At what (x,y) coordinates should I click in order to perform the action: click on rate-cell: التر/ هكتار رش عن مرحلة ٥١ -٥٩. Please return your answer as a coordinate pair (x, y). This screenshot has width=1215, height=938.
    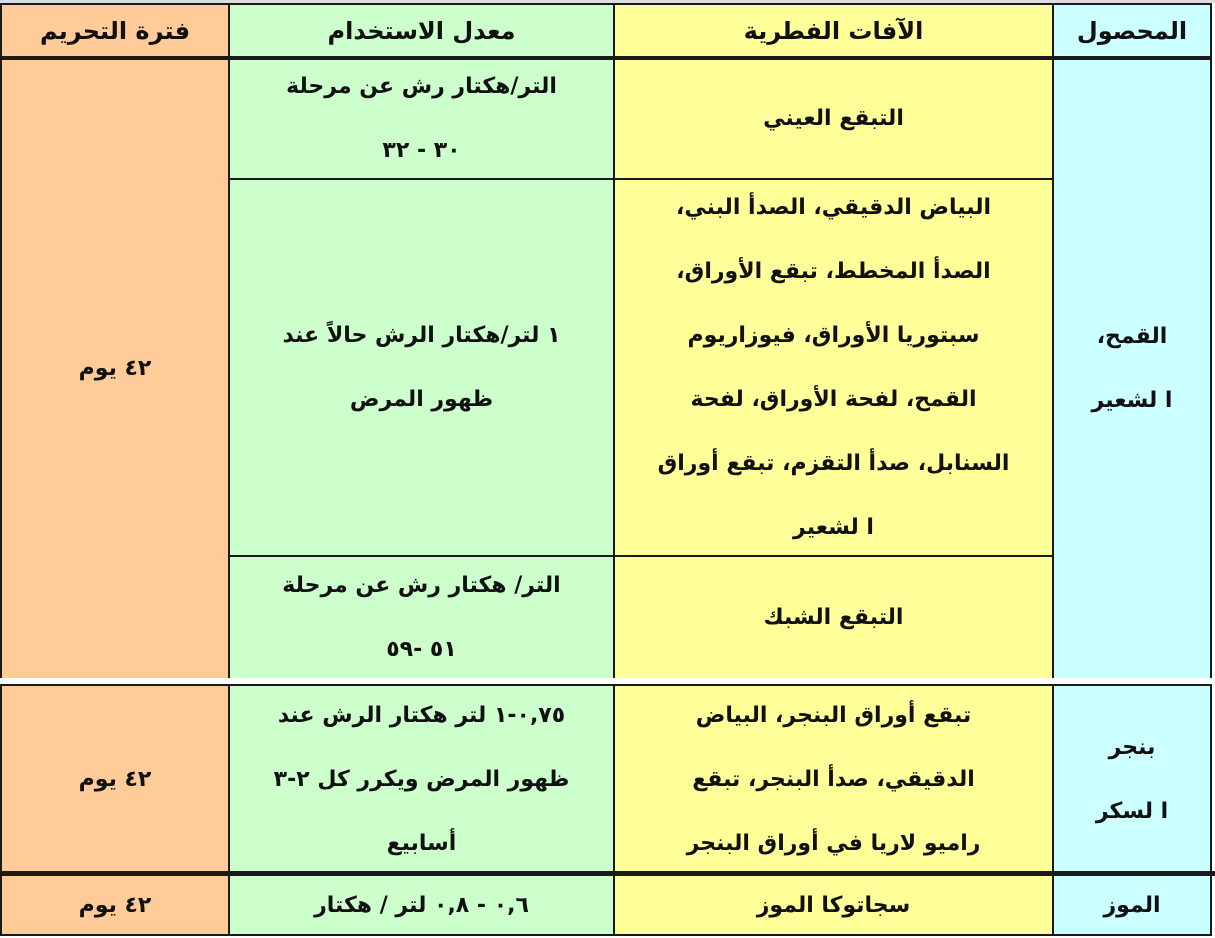
    Looking at the image, I should click on (421, 617).